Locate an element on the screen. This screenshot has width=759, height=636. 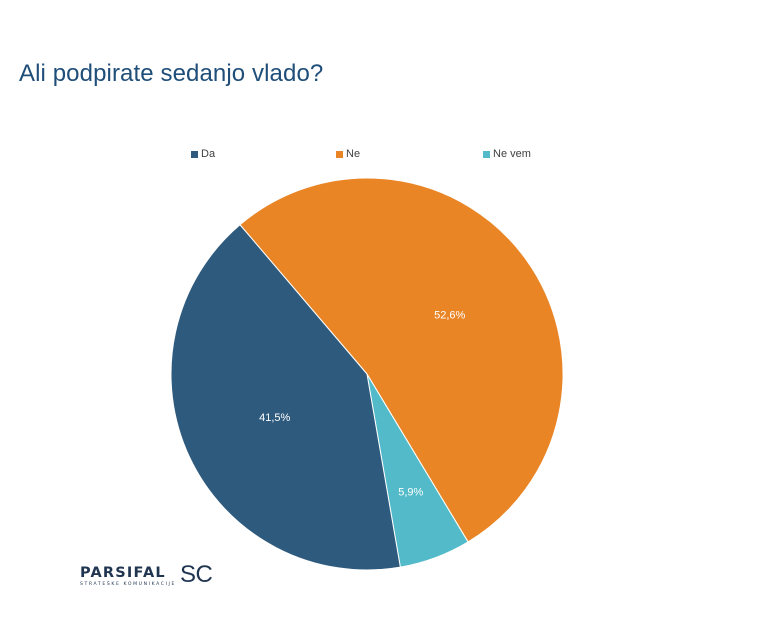
legend-item-da: Da is located at coordinates (203, 154).